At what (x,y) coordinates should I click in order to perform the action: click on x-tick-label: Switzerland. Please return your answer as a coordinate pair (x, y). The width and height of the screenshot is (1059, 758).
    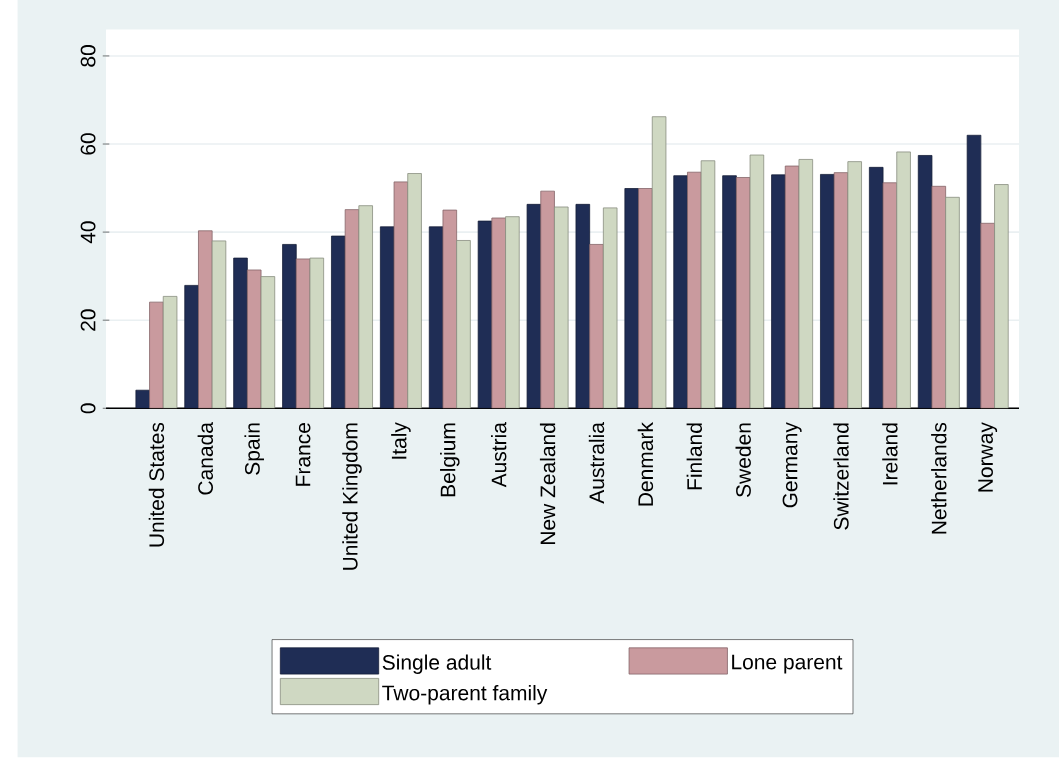
    Looking at the image, I should click on (841, 476).